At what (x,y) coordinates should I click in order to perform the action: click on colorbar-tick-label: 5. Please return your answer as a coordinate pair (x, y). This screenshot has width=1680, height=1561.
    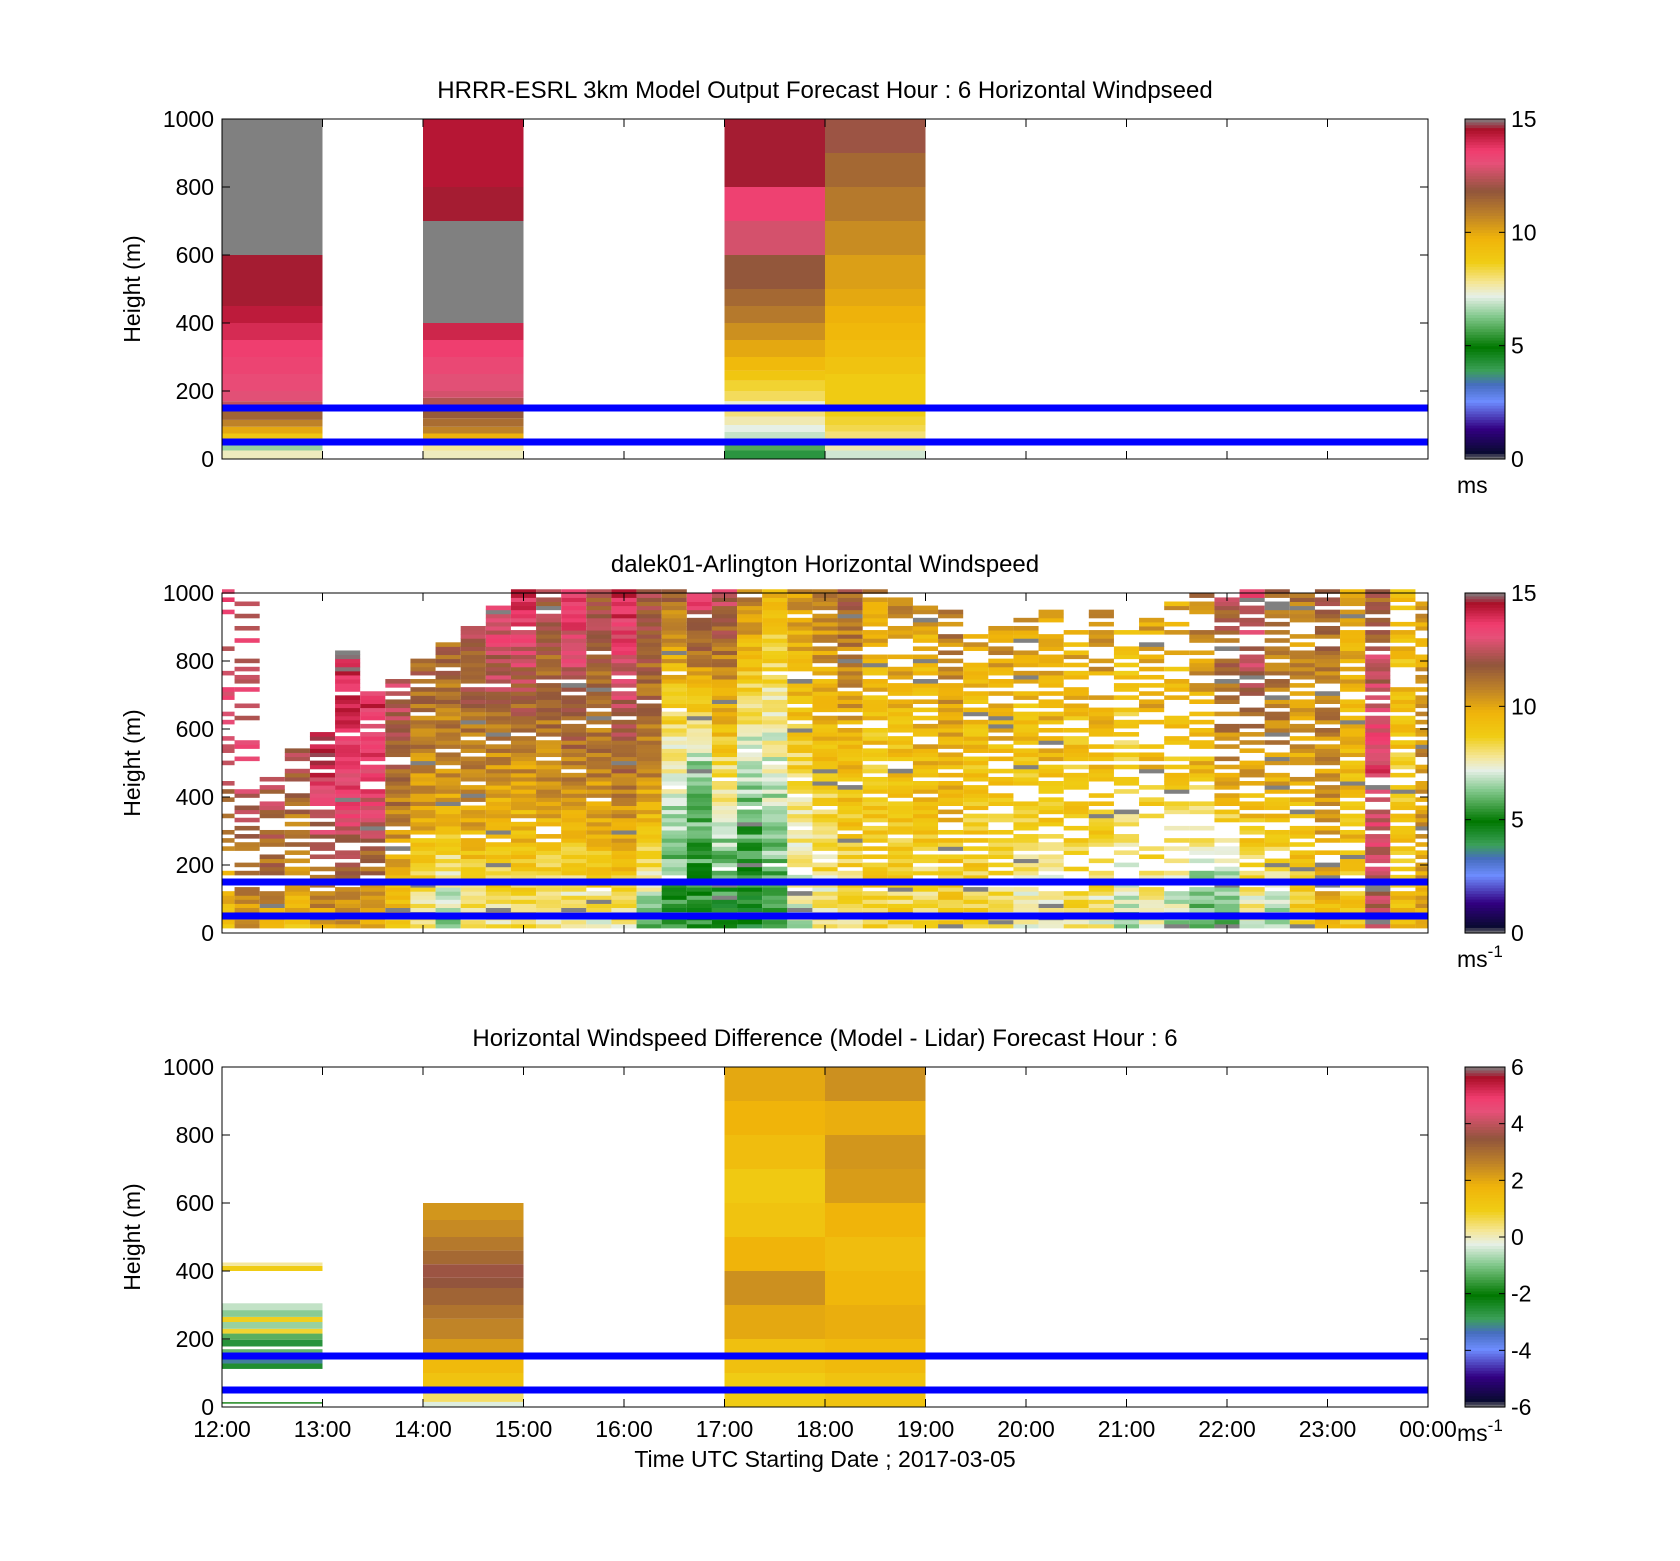
    Looking at the image, I should click on (1517, 820).